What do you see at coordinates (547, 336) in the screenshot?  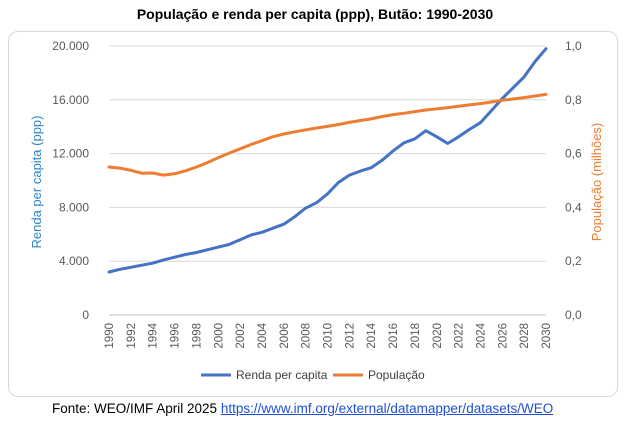 I see `x-tick-label: 2030` at bounding box center [547, 336].